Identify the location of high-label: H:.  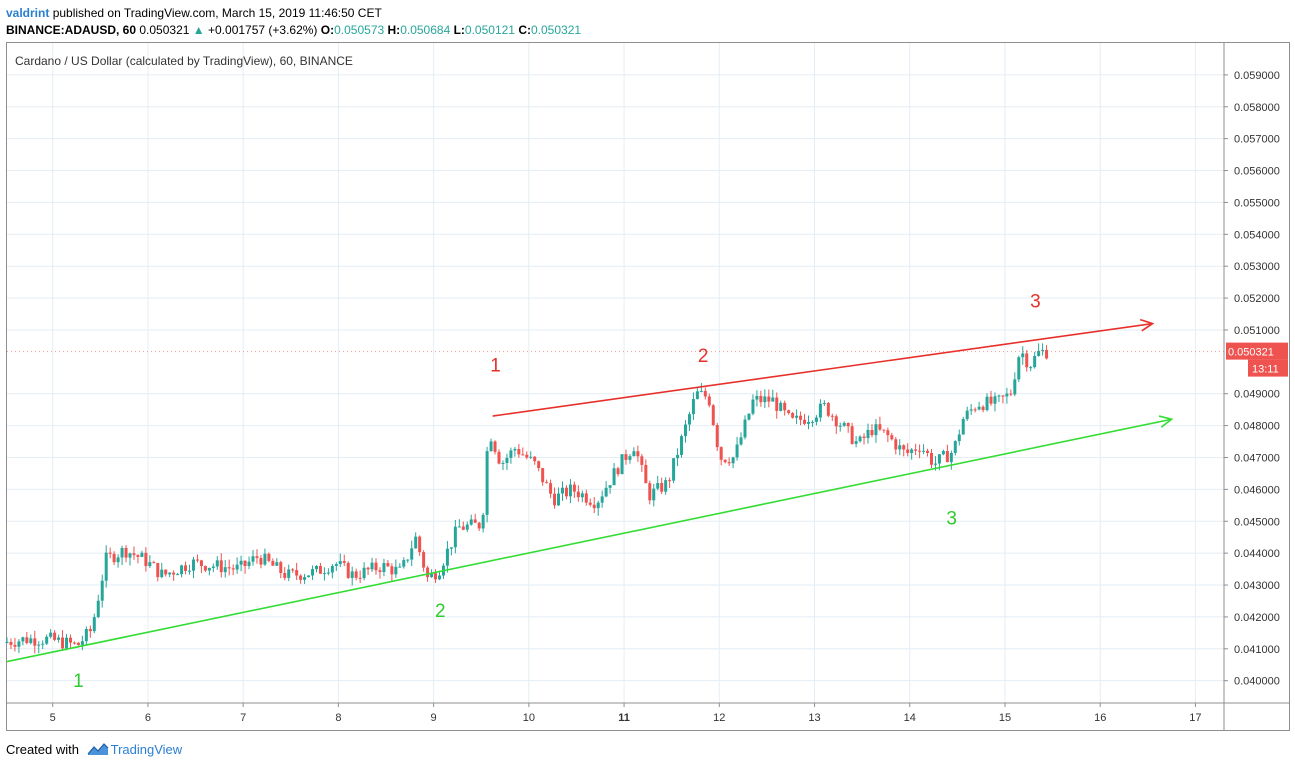
(394, 30).